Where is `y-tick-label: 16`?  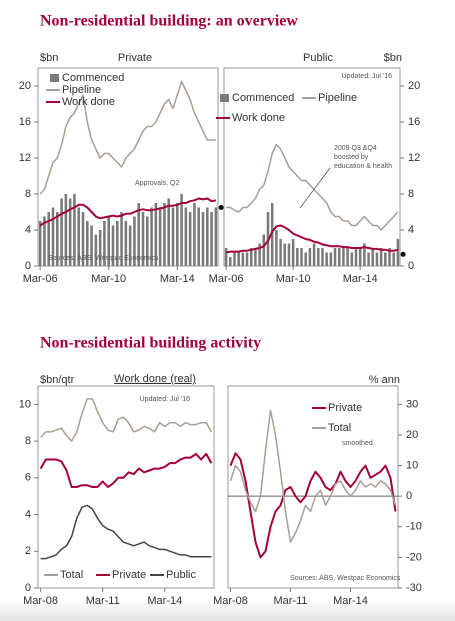 y-tick-label: 16 is located at coordinates (414, 122).